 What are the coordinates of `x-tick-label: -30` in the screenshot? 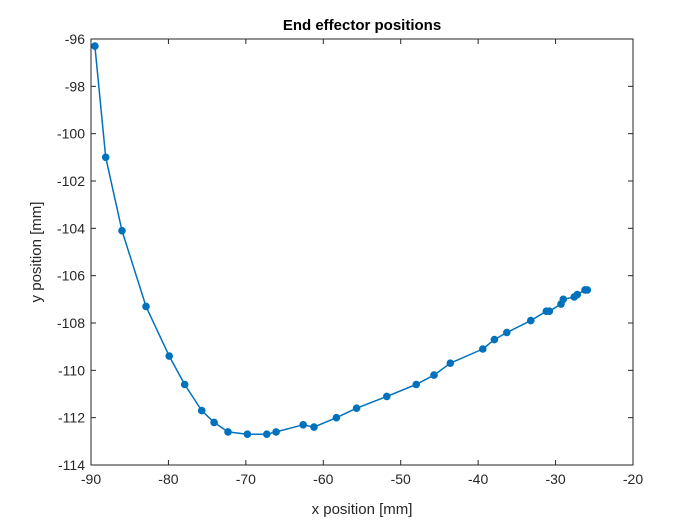 It's located at (555, 479).